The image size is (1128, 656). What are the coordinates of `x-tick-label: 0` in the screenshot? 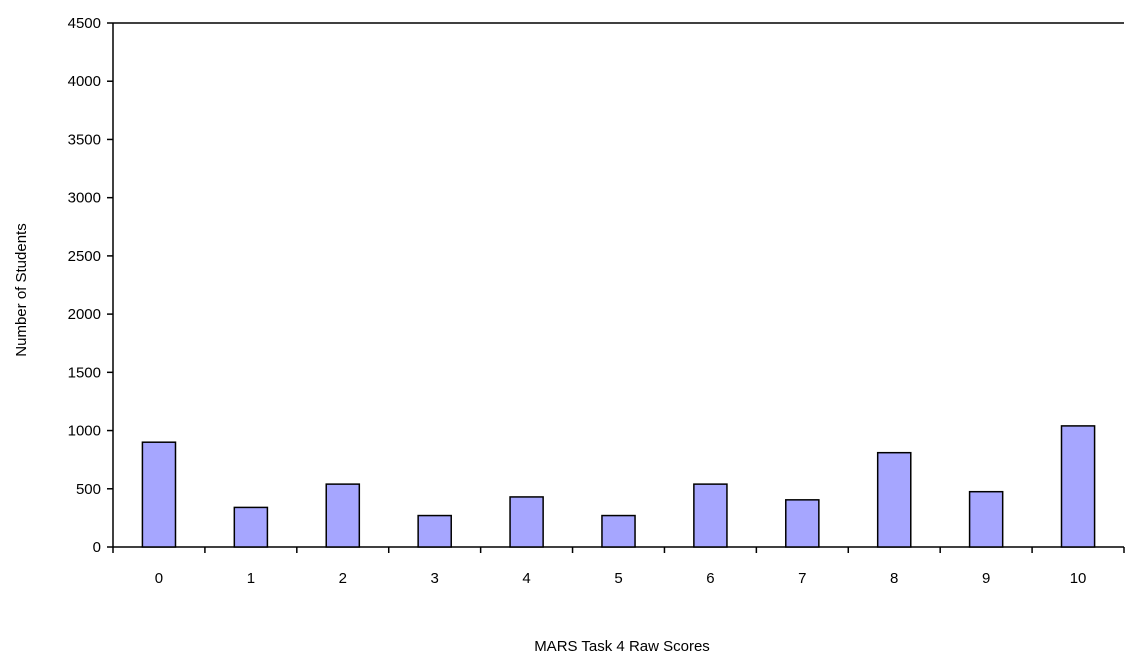 It's located at (159, 578).